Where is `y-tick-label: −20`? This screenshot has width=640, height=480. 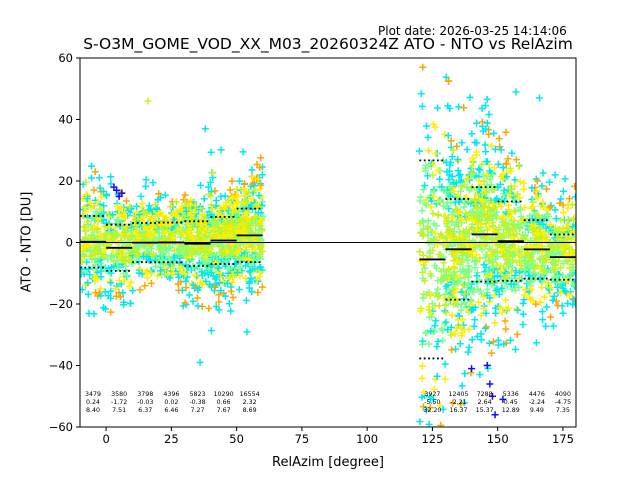
y-tick-label: −20 is located at coordinates (61, 304).